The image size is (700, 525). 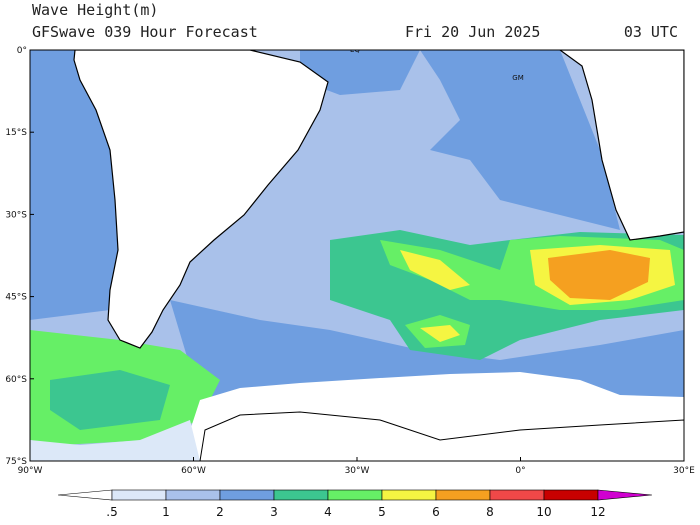 What do you see at coordinates (16, 298) in the screenshot?
I see `lat-label: 45°S` at bounding box center [16, 298].